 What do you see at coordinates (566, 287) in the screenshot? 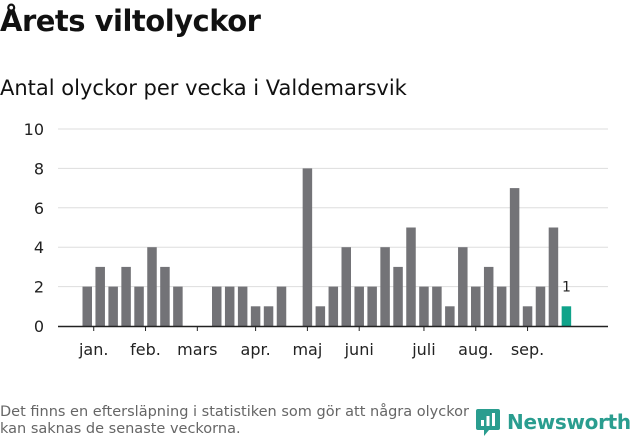
I see `data-label: 1` at bounding box center [566, 287].